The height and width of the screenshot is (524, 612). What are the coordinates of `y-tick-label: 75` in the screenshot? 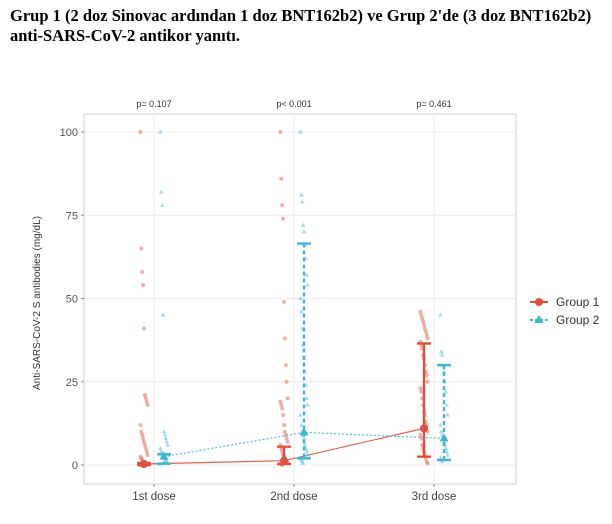 It's located at (72, 216).